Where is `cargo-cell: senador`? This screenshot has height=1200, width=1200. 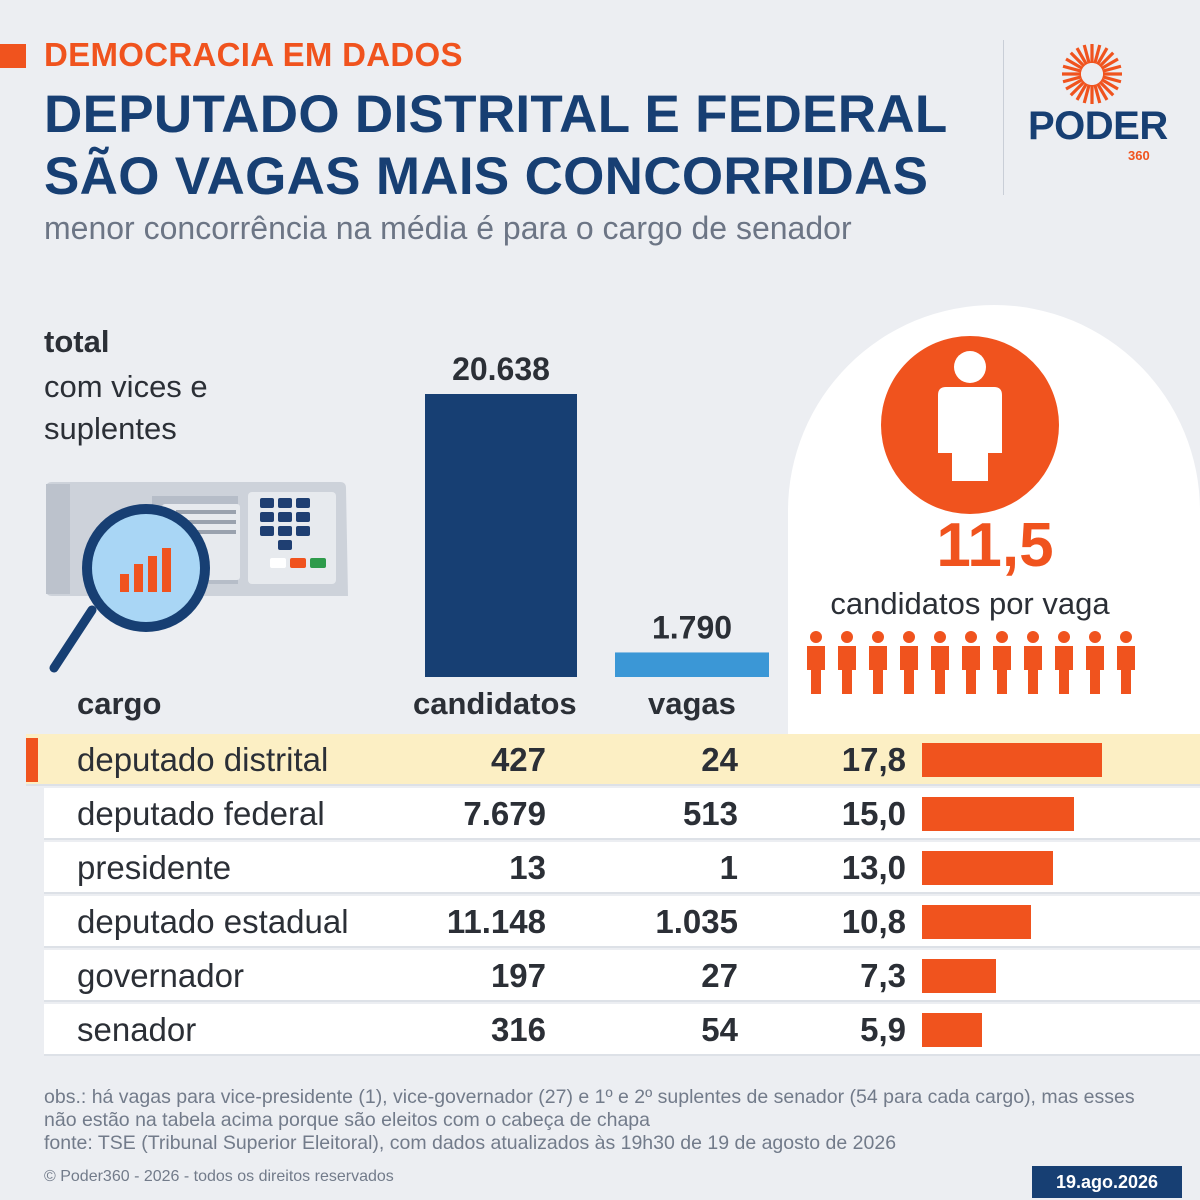
cargo-cell: senador is located at coordinates (137, 1029).